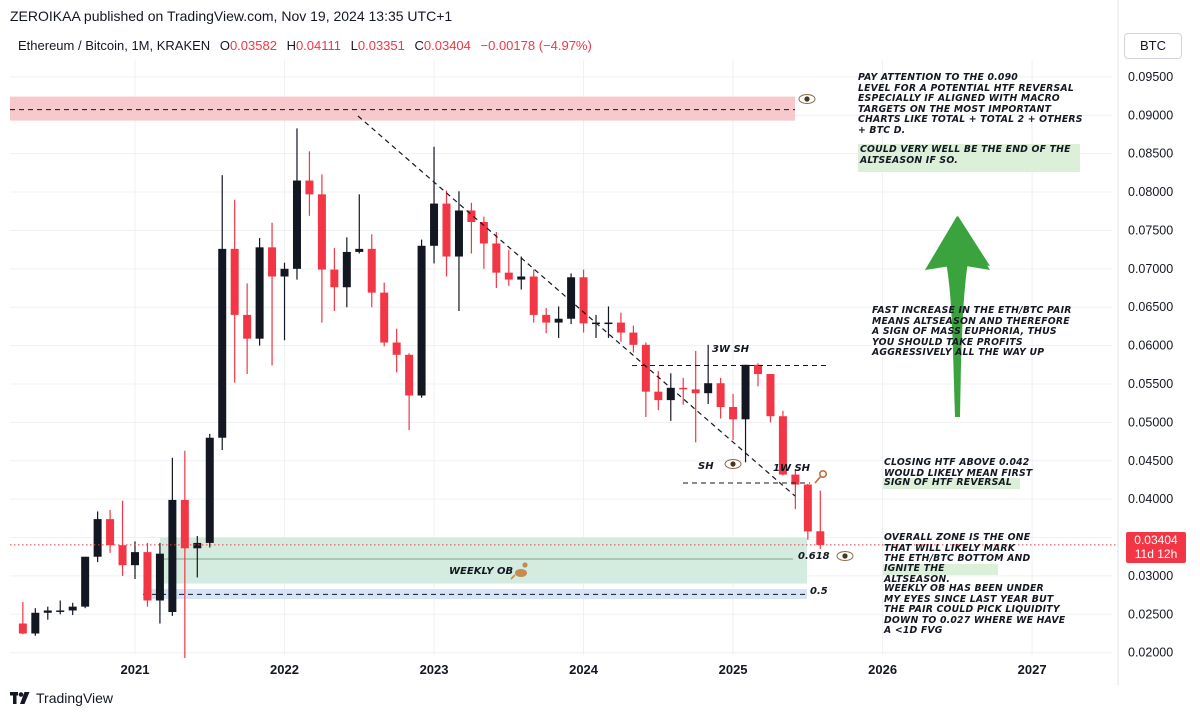  I want to click on zone-weekly-ob, so click(475, 593).